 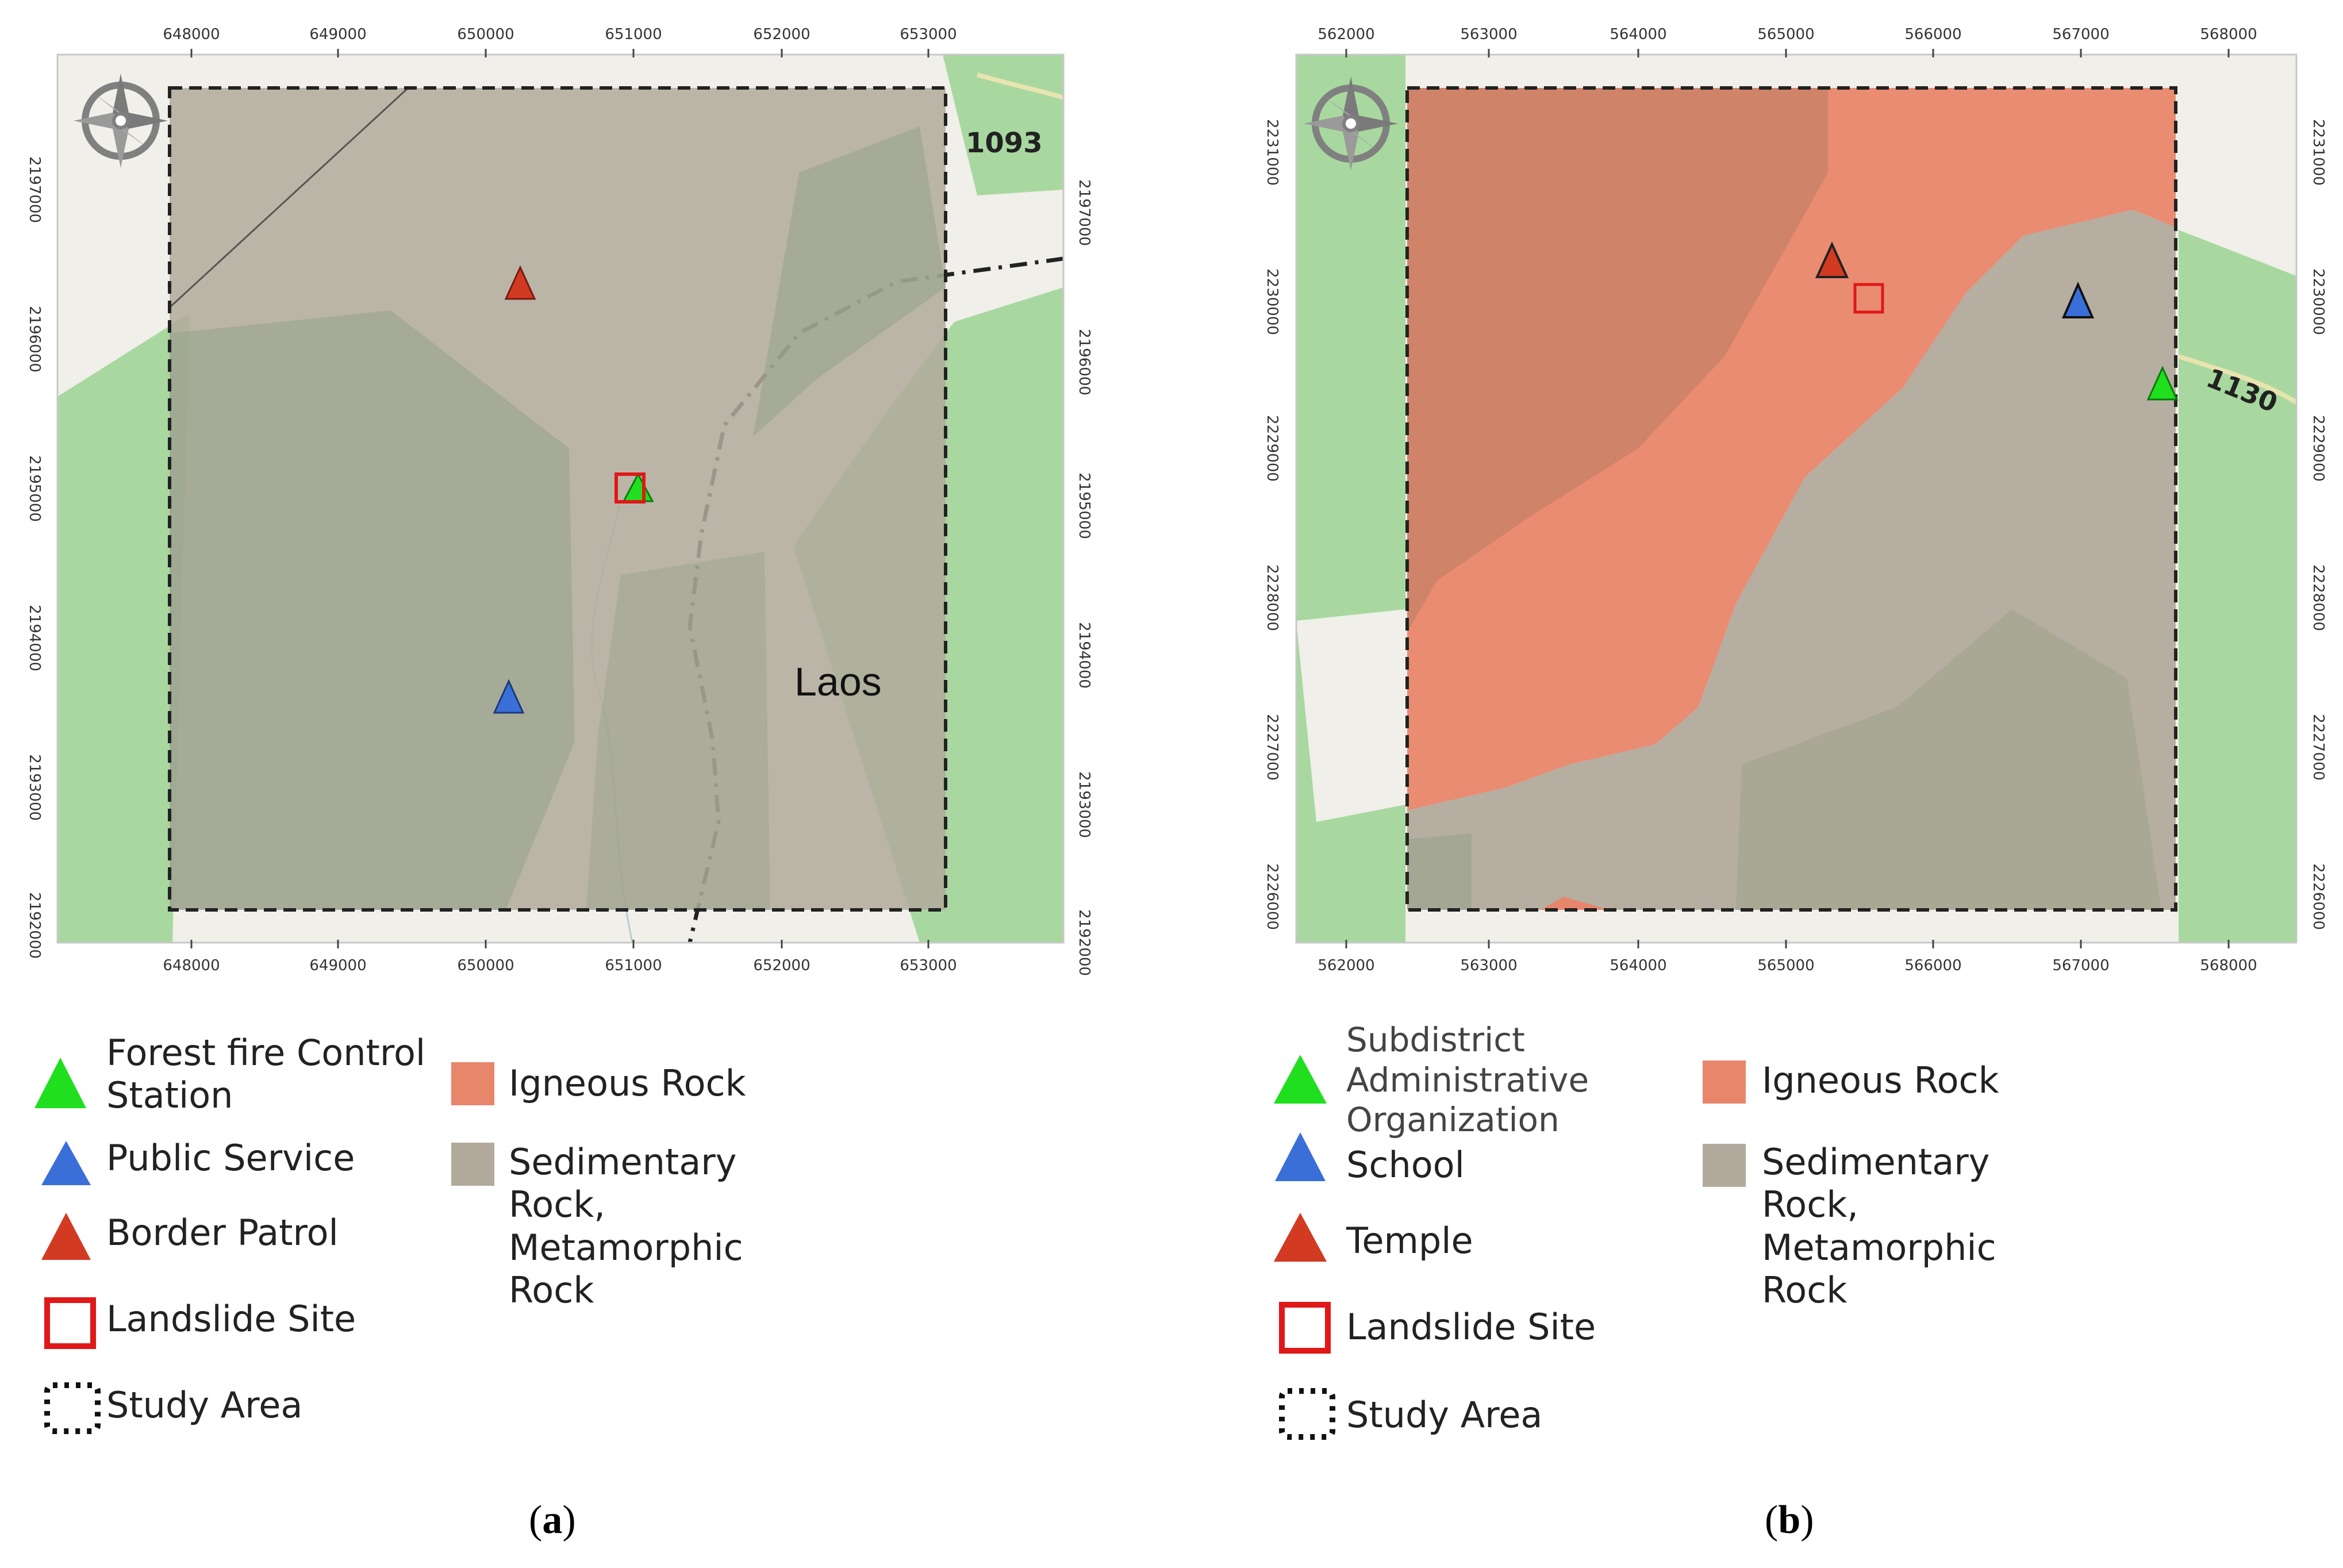 What do you see at coordinates (1879, 1227) in the screenshot?
I see `legend-b-sedimentary-label: Sedimentary Rock, Metamorphic Rock` at bounding box center [1879, 1227].